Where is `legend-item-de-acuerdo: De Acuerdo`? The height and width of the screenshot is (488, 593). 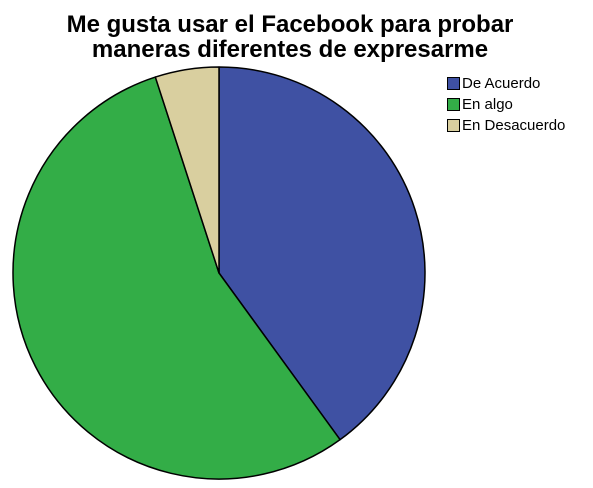
legend-item-de-acuerdo: De Acuerdo is located at coordinates (506, 83).